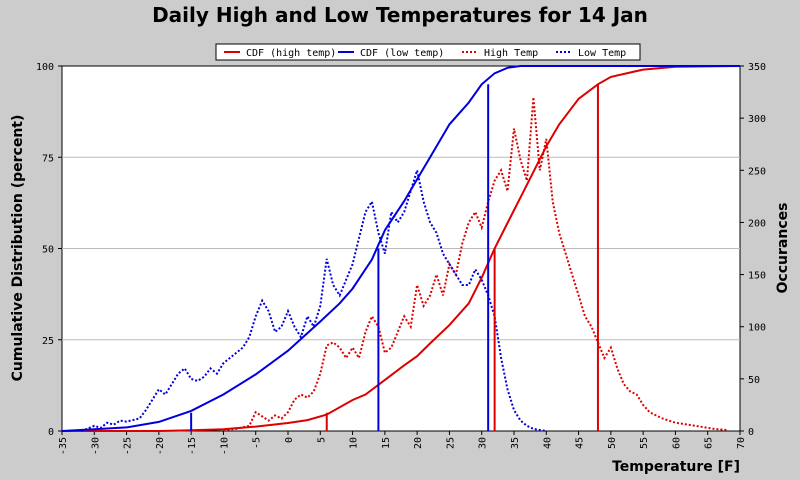 This screenshot has height=480, width=800. What do you see at coordinates (386, 443) in the screenshot?
I see `x-tick-label: 15` at bounding box center [386, 443].